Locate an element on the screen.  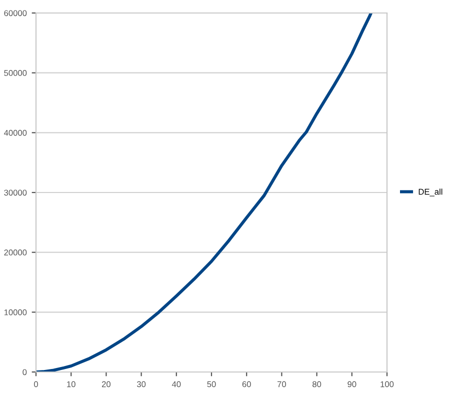
y-tick-label: 20000 is located at coordinates (15, 253).